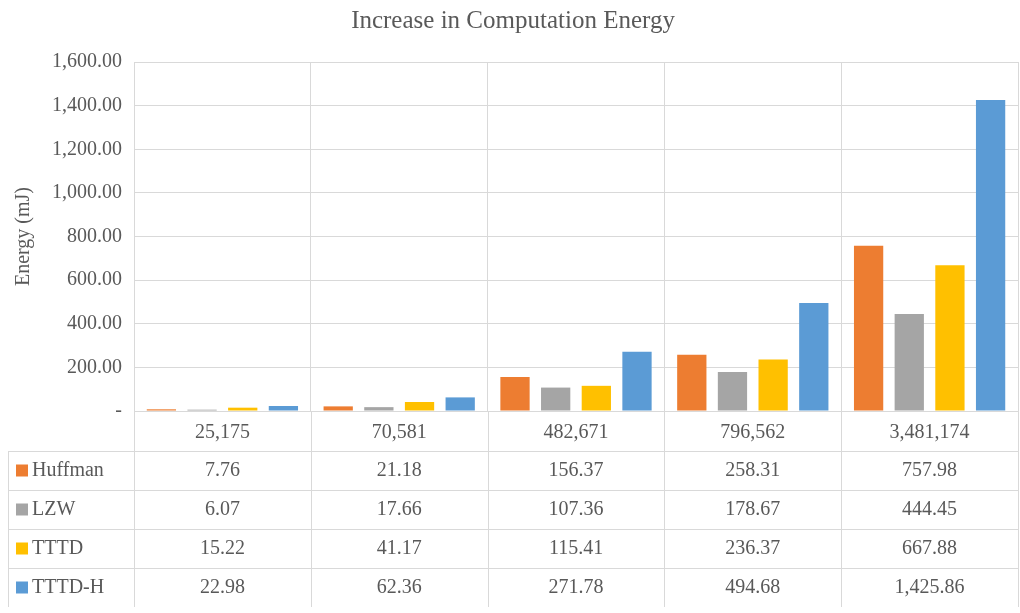 This screenshot has width=1020, height=613. What do you see at coordinates (930, 507) in the screenshot?
I see `data-label: 444.45` at bounding box center [930, 507].